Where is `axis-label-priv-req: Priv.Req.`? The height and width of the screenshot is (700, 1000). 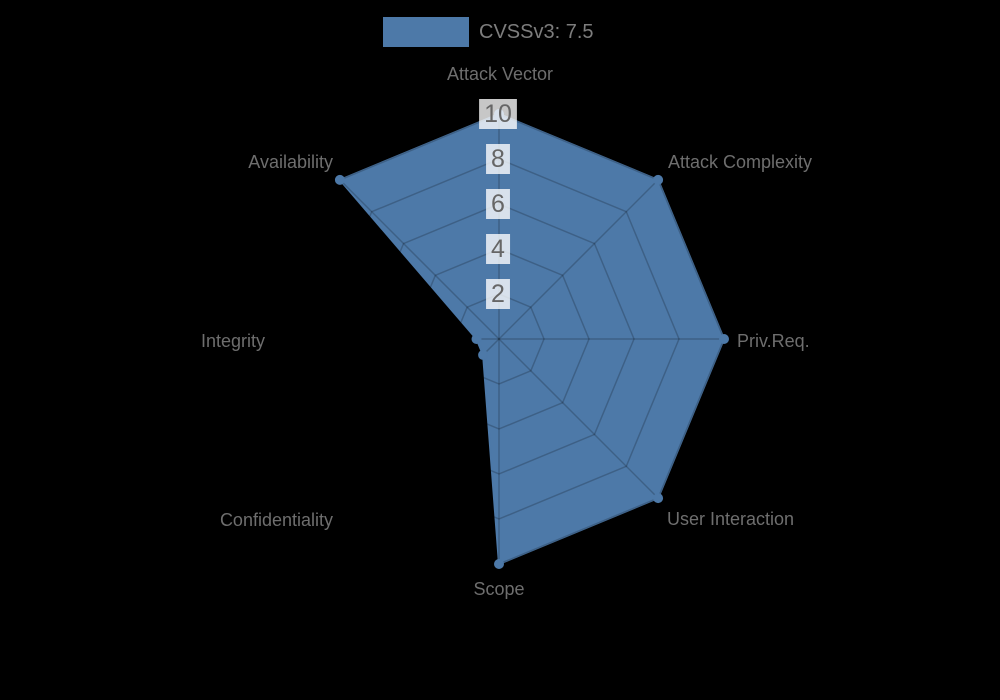
axis-label-priv-req: Priv.Req. is located at coordinates (773, 341).